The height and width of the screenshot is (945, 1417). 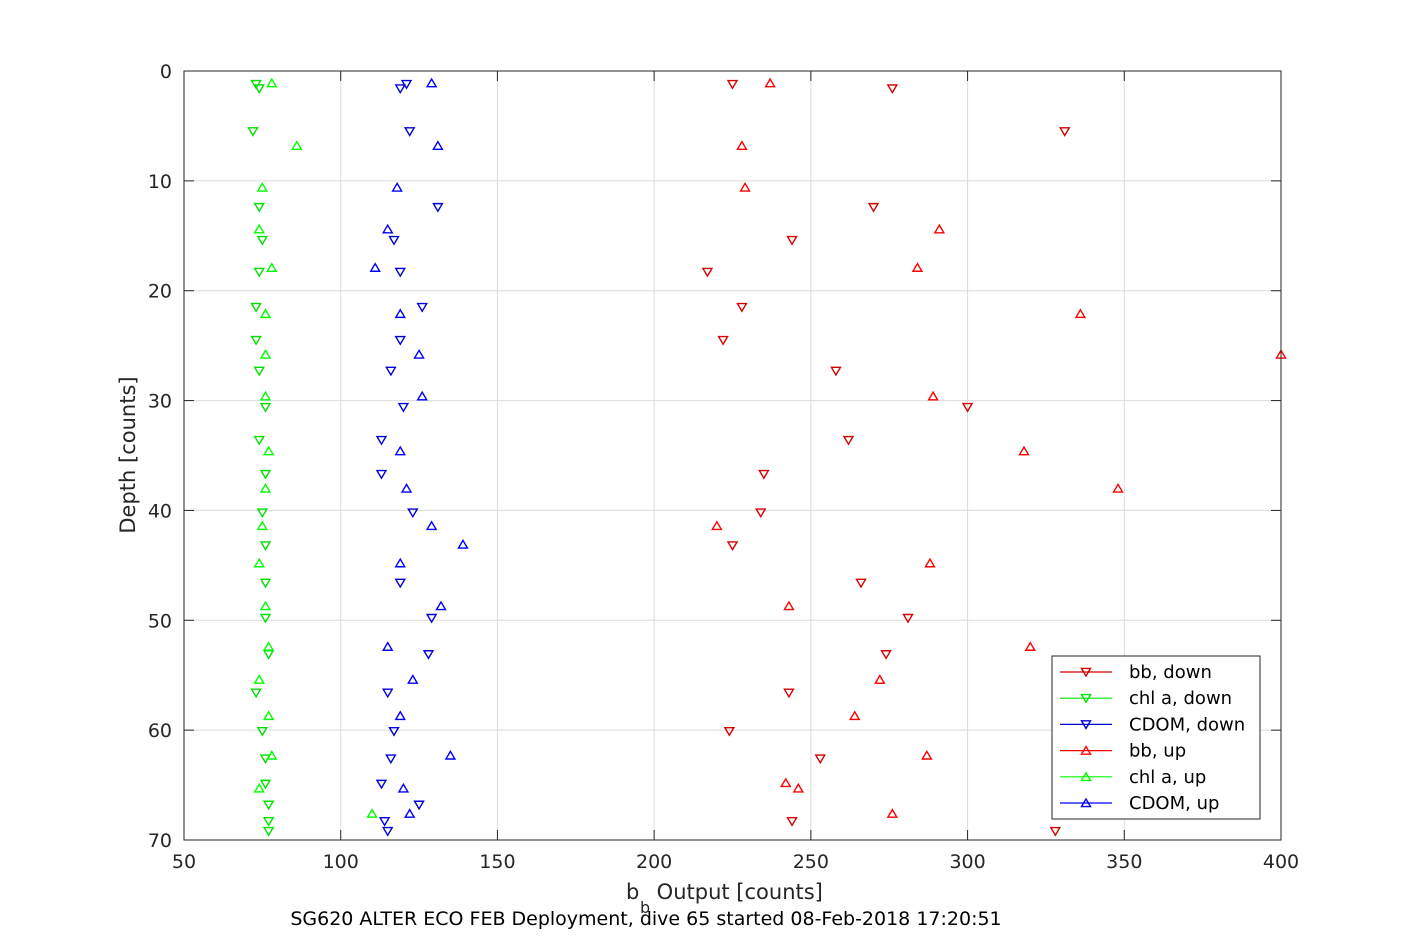 I want to click on y-tick-label: 0, so click(x=166, y=72).